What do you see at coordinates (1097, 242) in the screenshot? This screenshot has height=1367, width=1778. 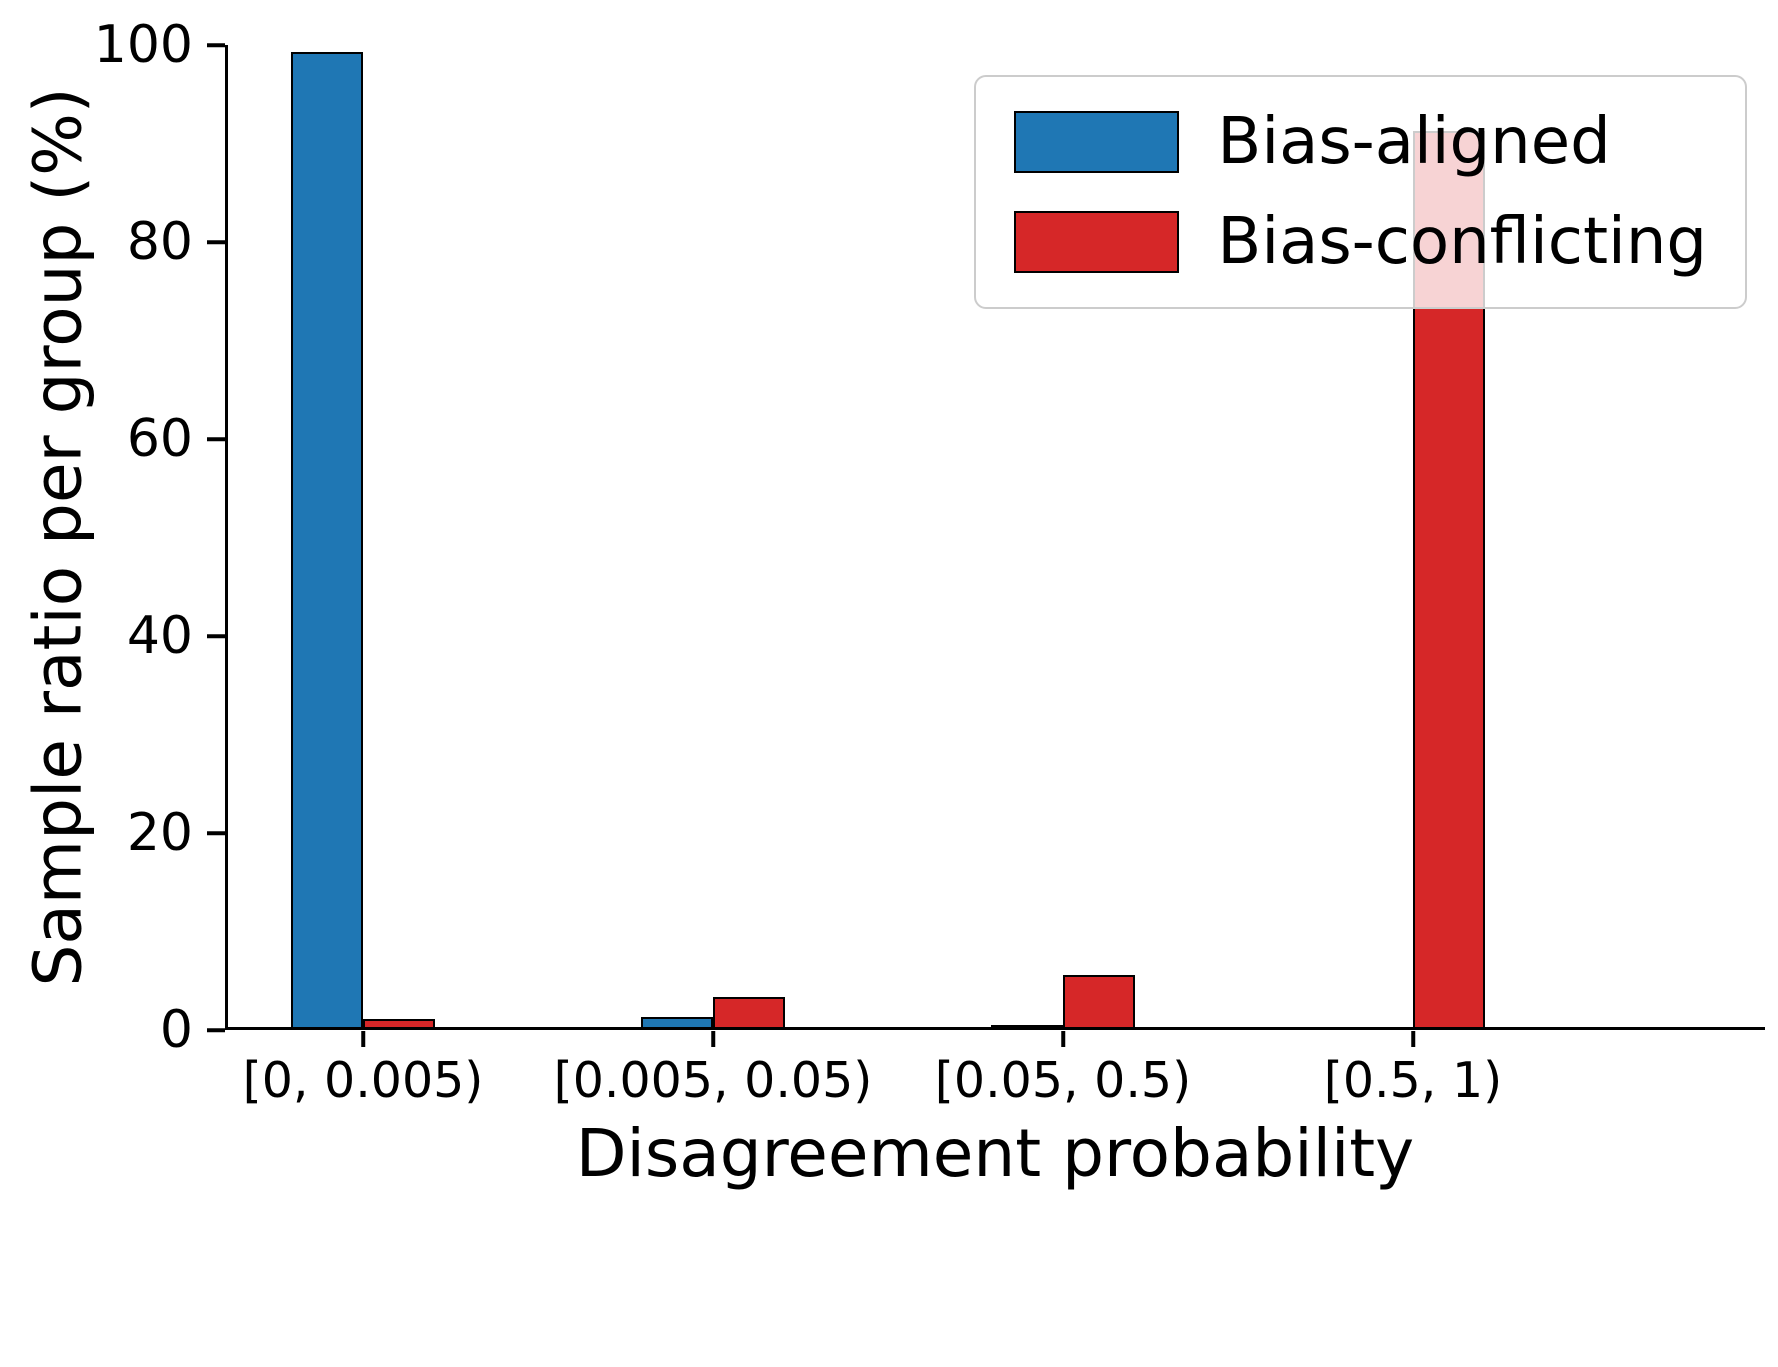 I see `legend-swatch-bias-conflicting` at bounding box center [1097, 242].